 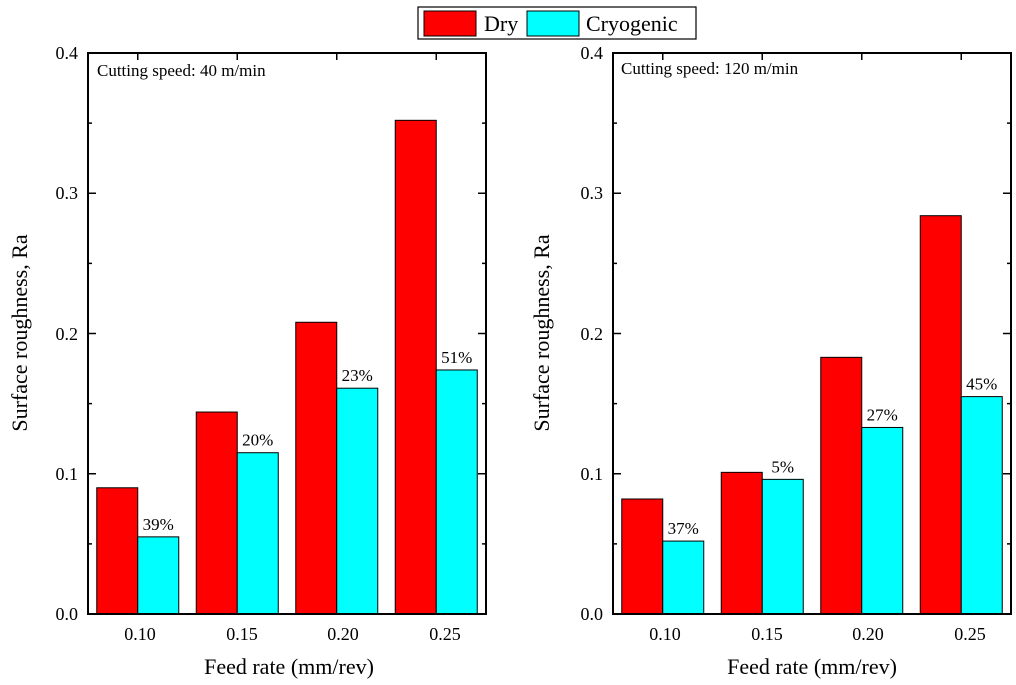 I want to click on y-tick-label-left-4: 0.4, so click(x=67, y=53).